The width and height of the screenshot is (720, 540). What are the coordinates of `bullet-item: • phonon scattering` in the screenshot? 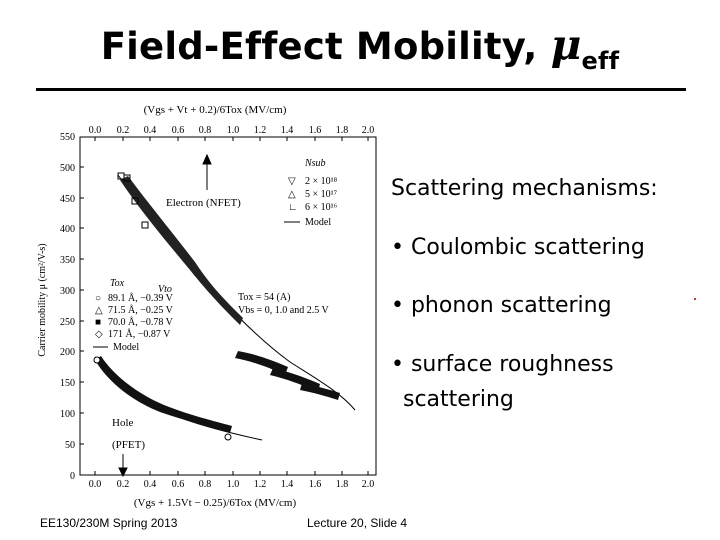 It's located at (501, 305).